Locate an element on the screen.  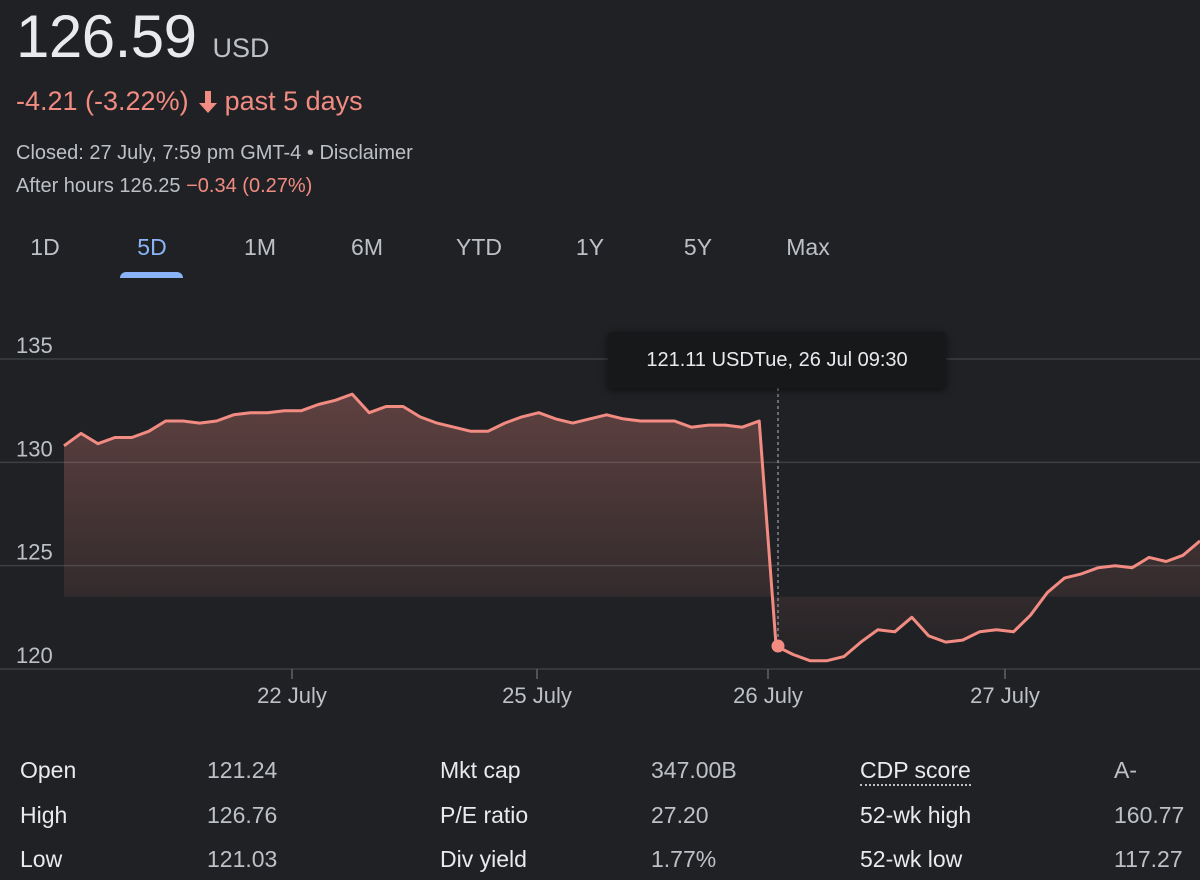
stat-label-52wk-high: 52-wk high is located at coordinates (916, 815).